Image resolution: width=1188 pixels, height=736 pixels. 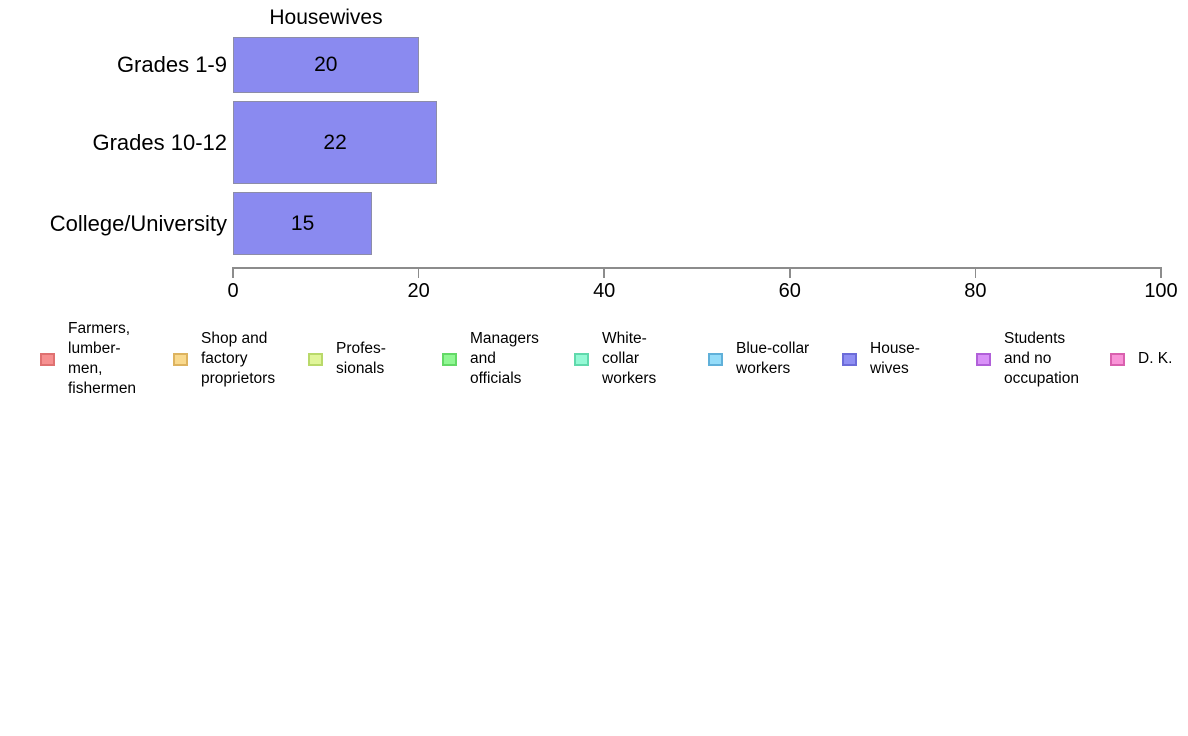 What do you see at coordinates (180, 359) in the screenshot?
I see `legend-swatch-shop-proprietors` at bounding box center [180, 359].